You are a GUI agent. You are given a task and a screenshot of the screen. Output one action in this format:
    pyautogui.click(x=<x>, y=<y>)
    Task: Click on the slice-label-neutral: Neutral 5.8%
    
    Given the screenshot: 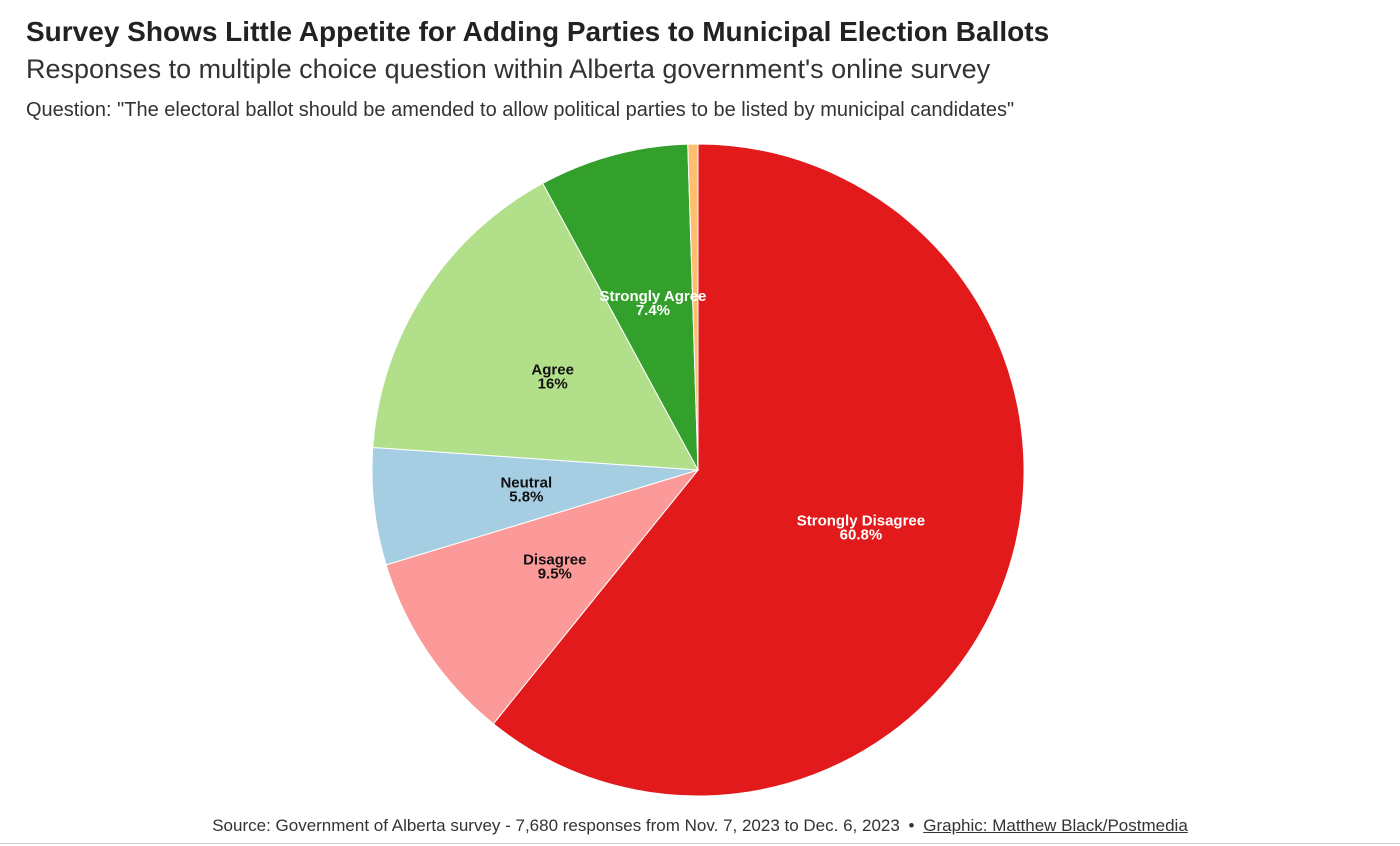 What is the action you would take?
    pyautogui.click(x=526, y=489)
    